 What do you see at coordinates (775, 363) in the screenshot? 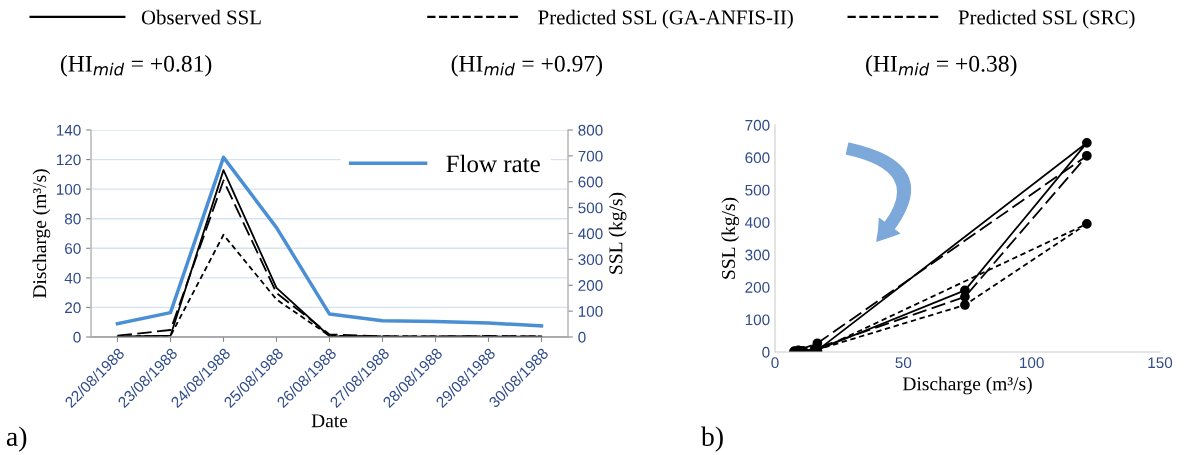
I see `x-tick-label: 0` at bounding box center [775, 363].